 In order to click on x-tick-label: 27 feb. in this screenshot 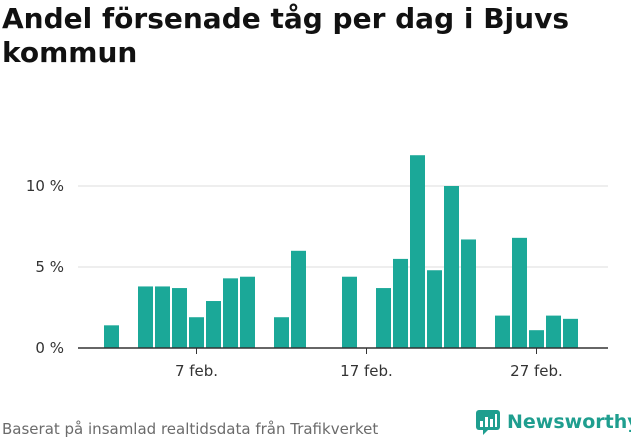, I will do `click(536, 371)`.